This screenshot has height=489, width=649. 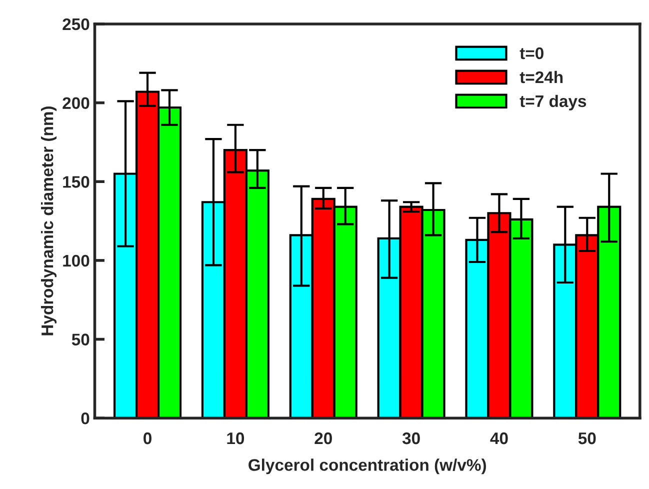 I want to click on y-tick-label: 250, so click(x=76, y=24).